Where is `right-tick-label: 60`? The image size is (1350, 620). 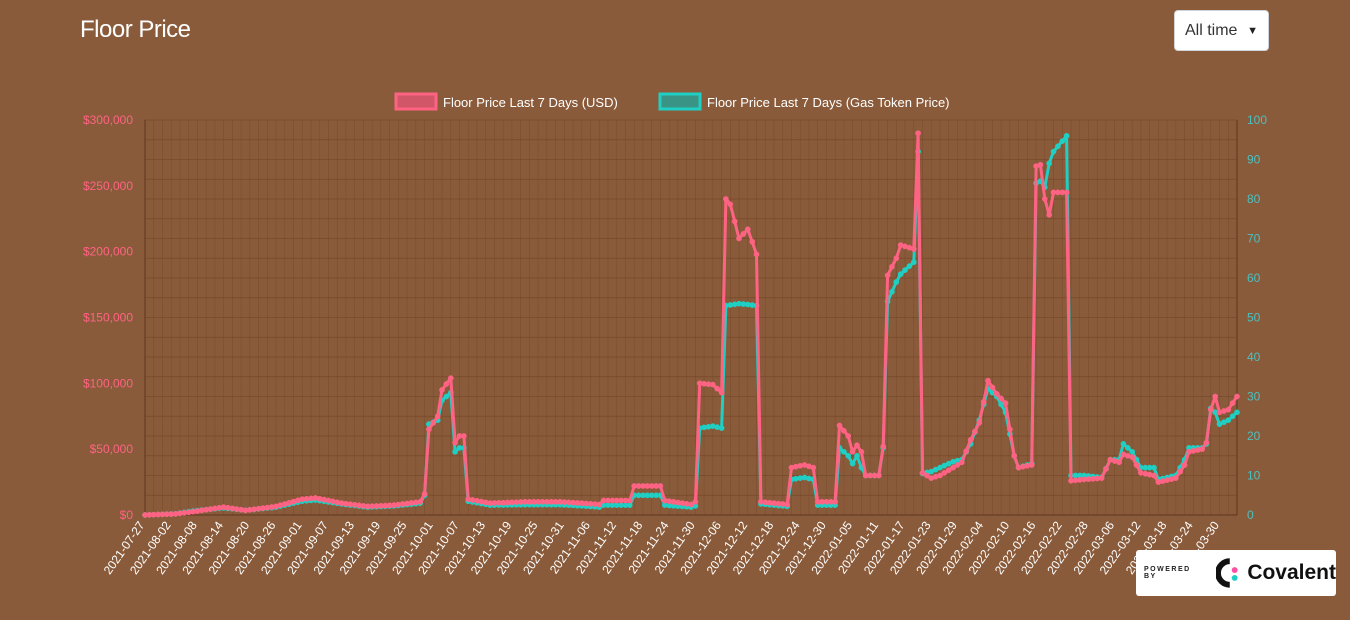 right-tick-label: 60 is located at coordinates (1254, 278).